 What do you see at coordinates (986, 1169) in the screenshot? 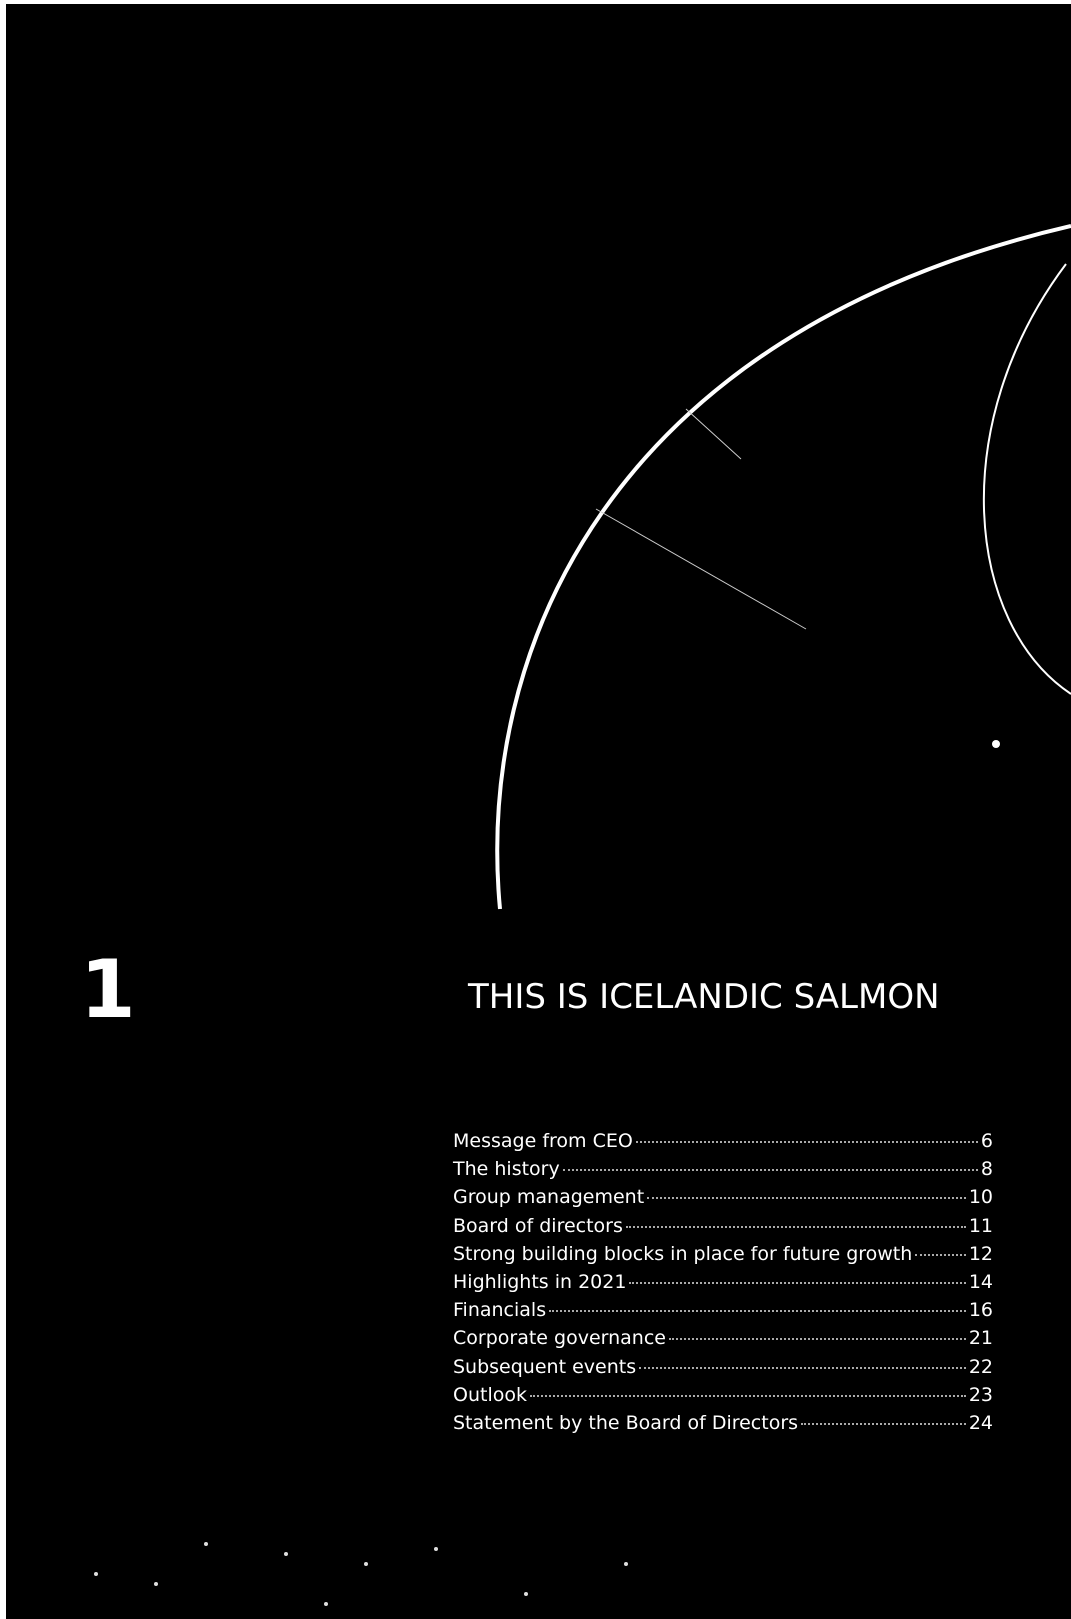
I see `toc-page: 8` at bounding box center [986, 1169].